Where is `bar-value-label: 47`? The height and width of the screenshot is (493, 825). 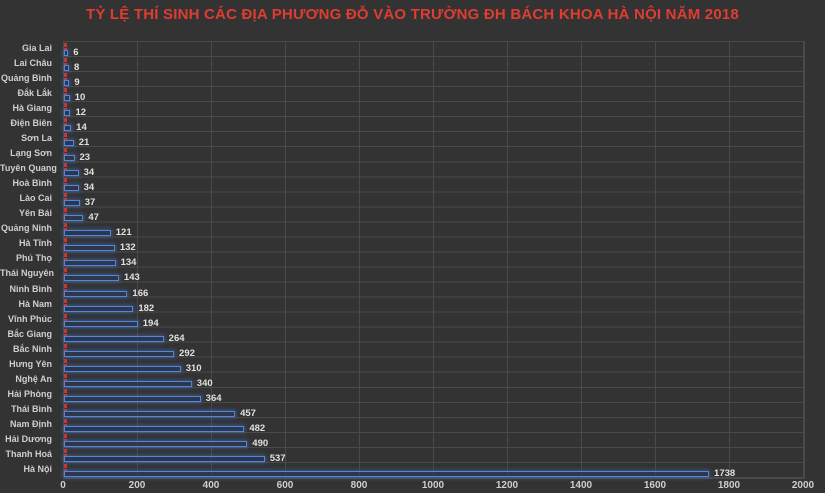 bar-value-label: 47 is located at coordinates (93, 218).